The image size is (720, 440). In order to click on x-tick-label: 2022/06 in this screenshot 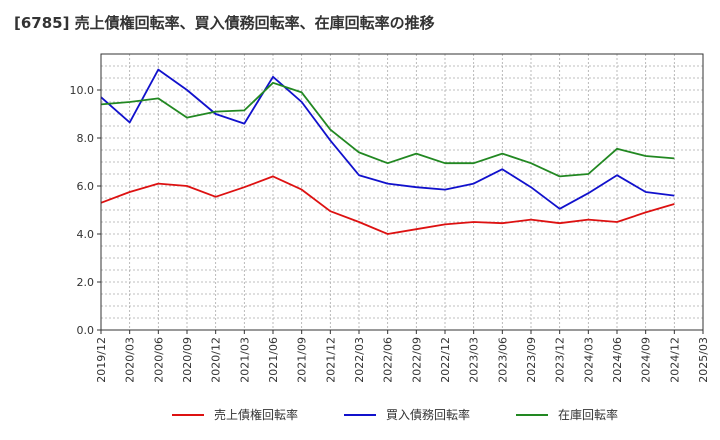, I will do `click(388, 360)`.